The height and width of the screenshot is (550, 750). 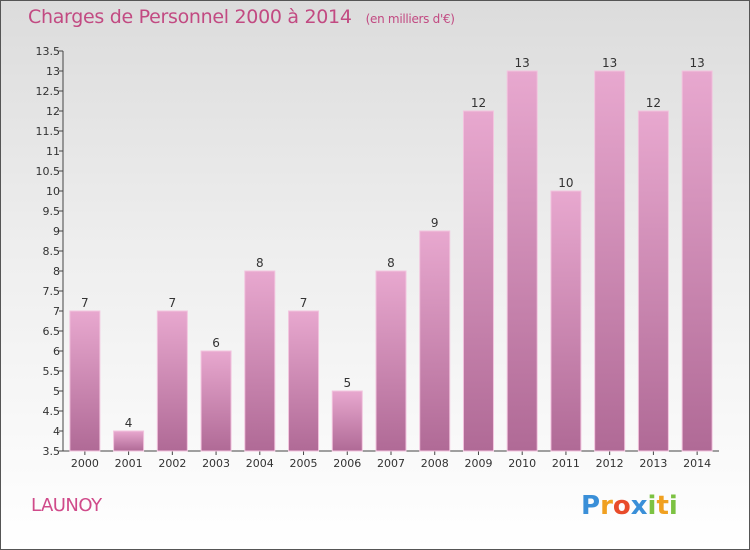 What do you see at coordinates (304, 463) in the screenshot?
I see `x-tick-label-2005: 2005` at bounding box center [304, 463].